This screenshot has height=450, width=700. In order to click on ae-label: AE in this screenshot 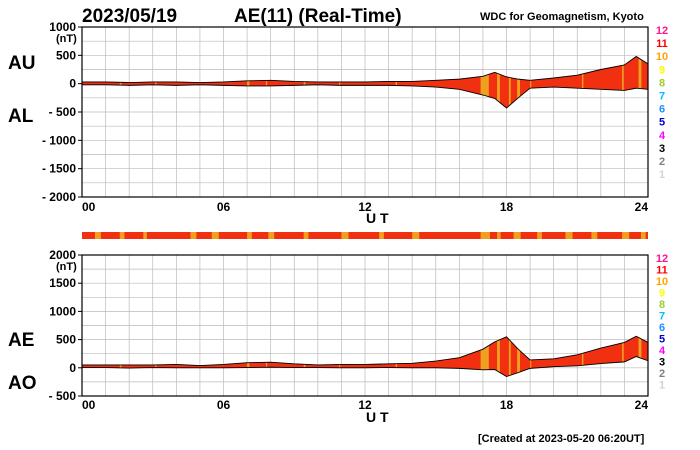, I will do `click(21, 340)`.